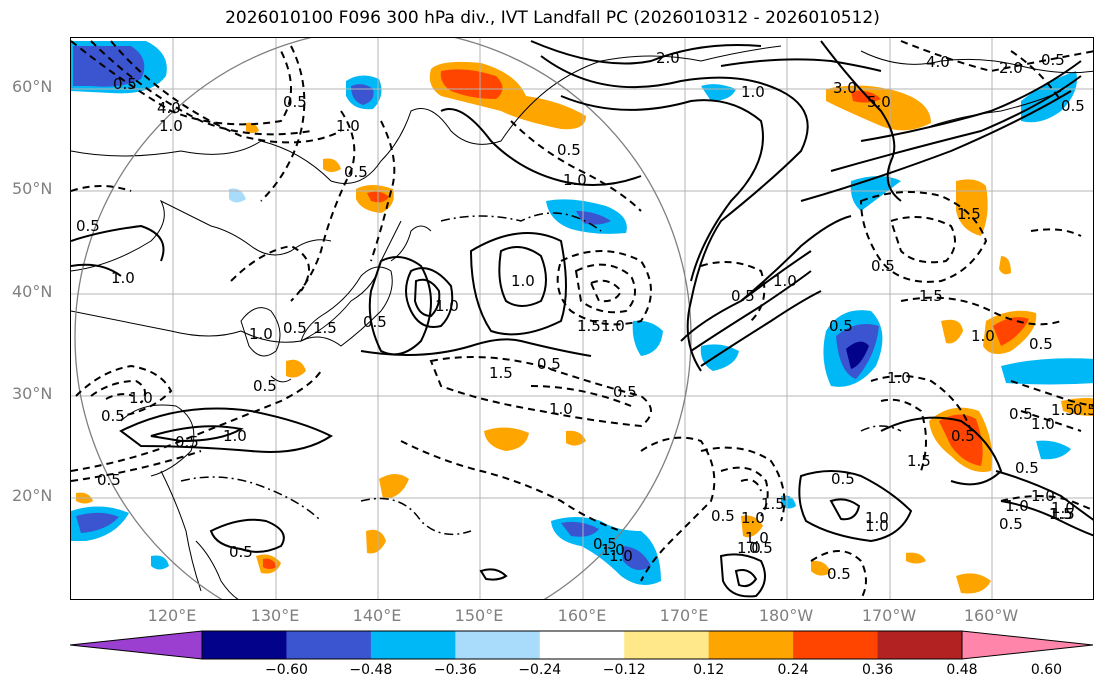 This screenshot has width=1105, height=692. I want to click on colorbar-segments, so click(581, 645).